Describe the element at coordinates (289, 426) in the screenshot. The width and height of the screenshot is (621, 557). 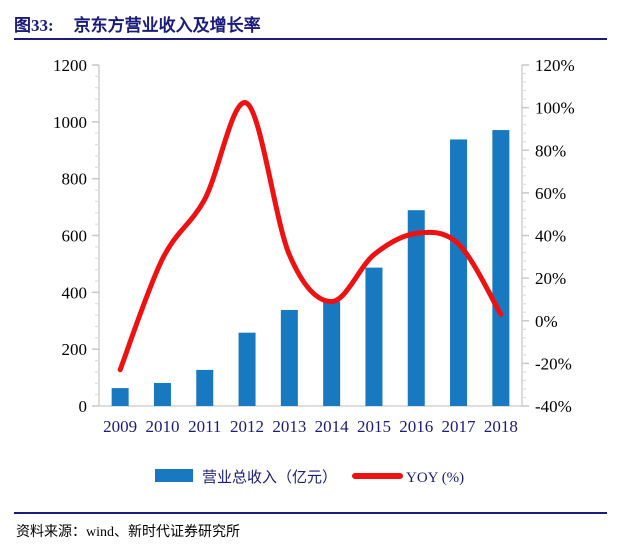
I see `x-axis-tick-label: 2013` at that location.